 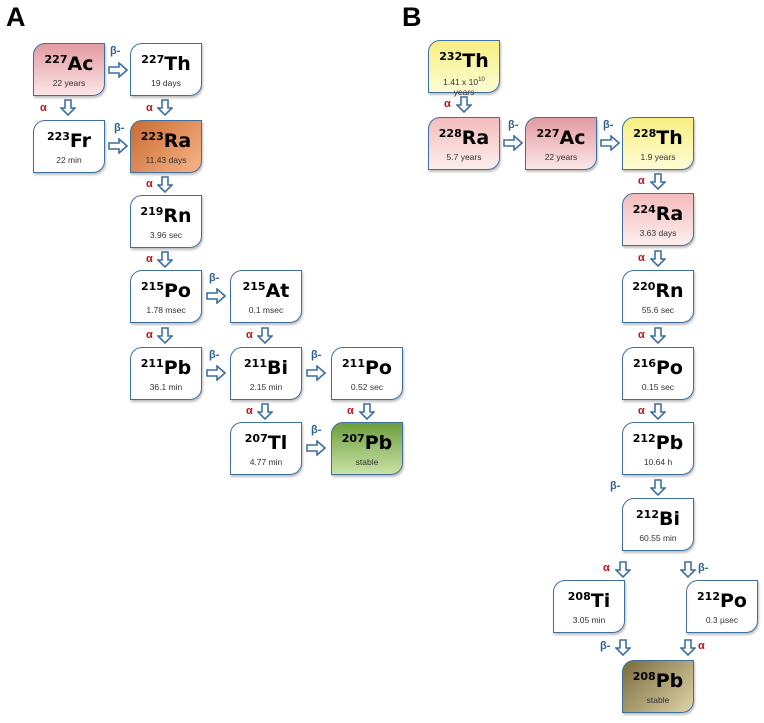 What do you see at coordinates (69, 139) in the screenshot?
I see `nuclide-name: 223Fr` at bounding box center [69, 139].